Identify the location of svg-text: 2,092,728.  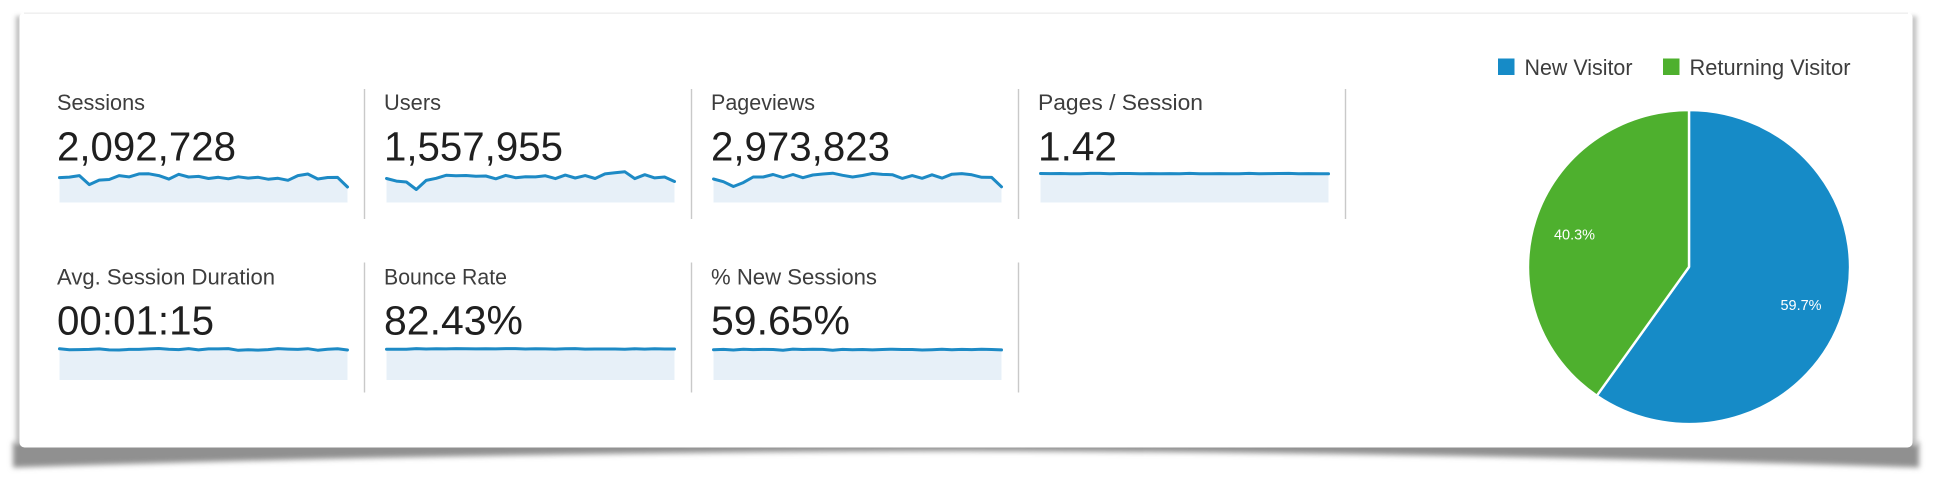
(146, 147).